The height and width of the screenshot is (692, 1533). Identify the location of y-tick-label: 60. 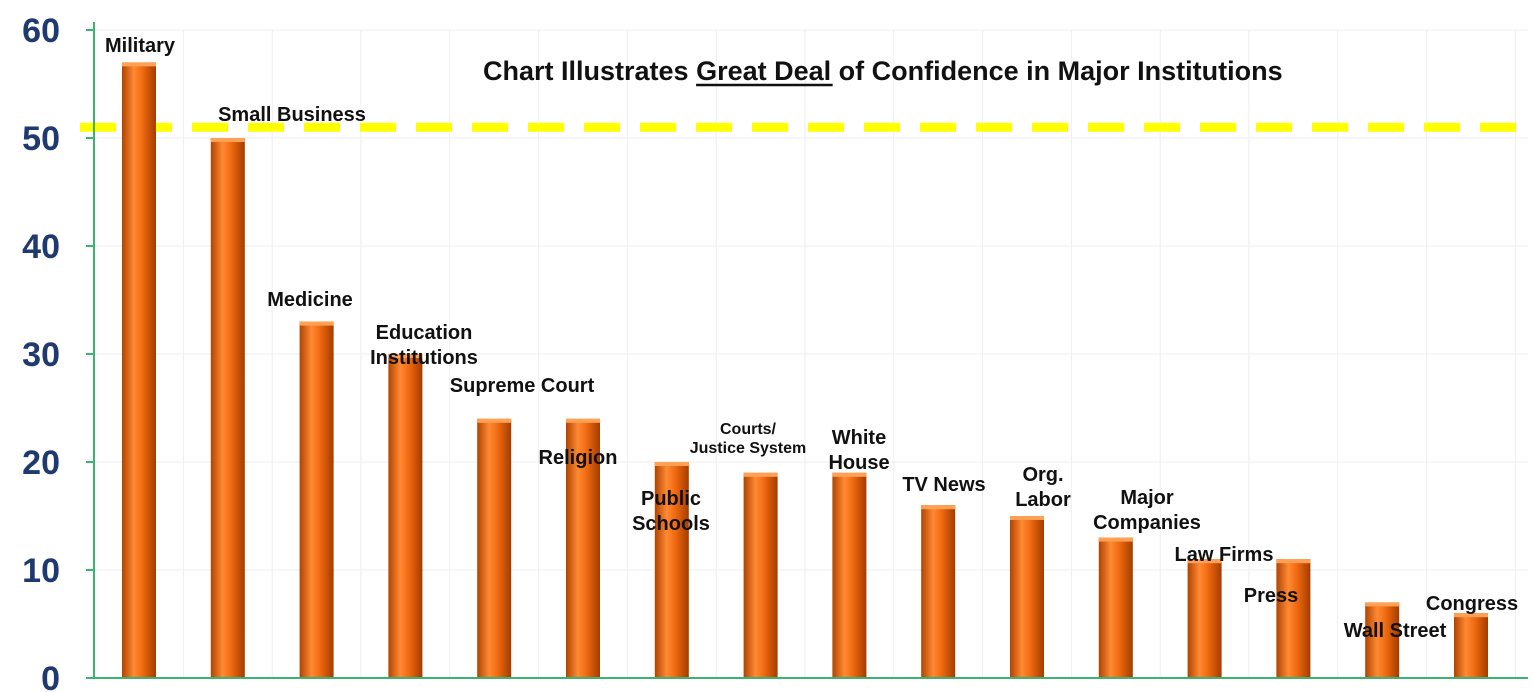
(41, 31).